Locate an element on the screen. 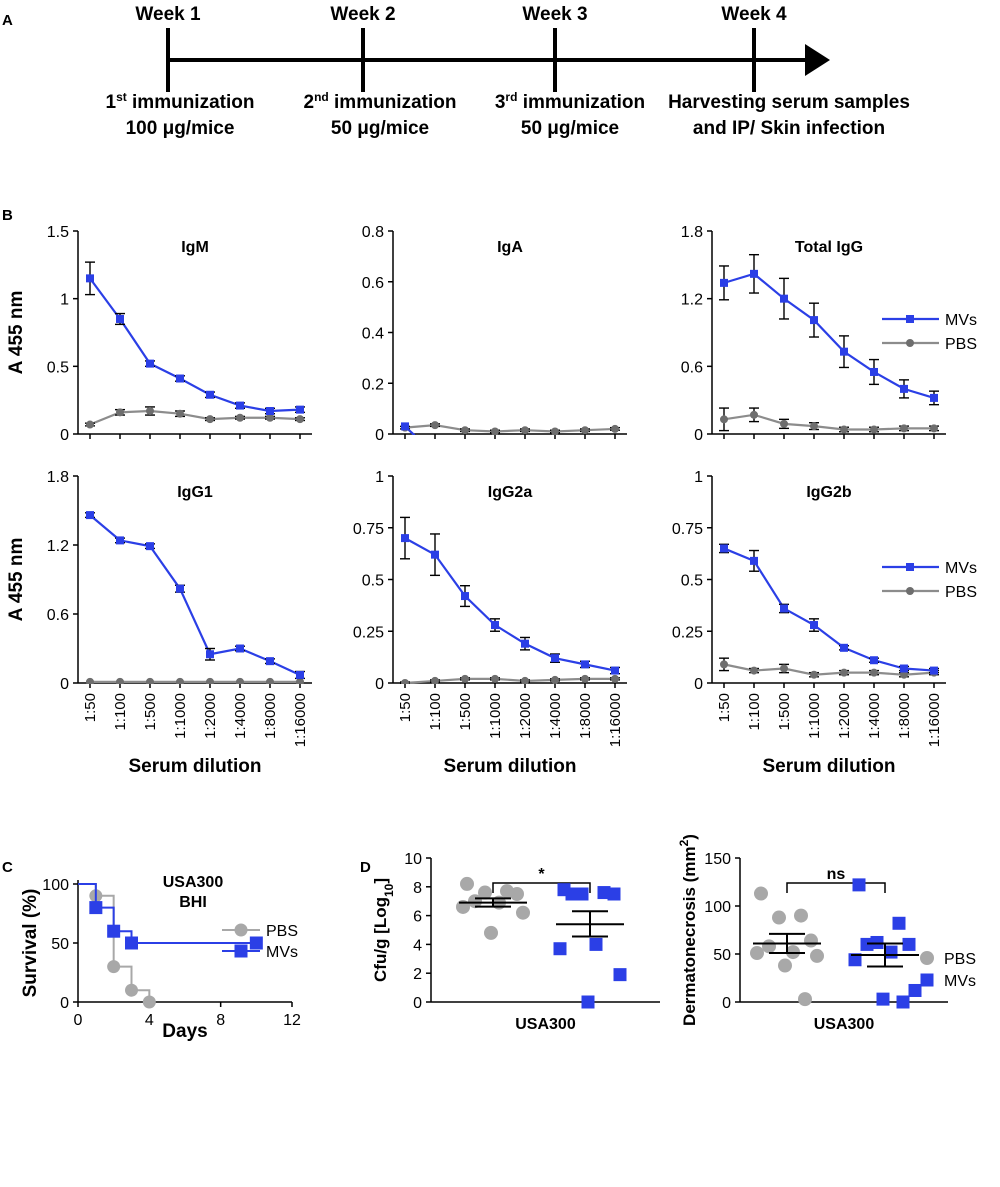  x-tick-label: 1:100 is located at coordinates (754, 712).